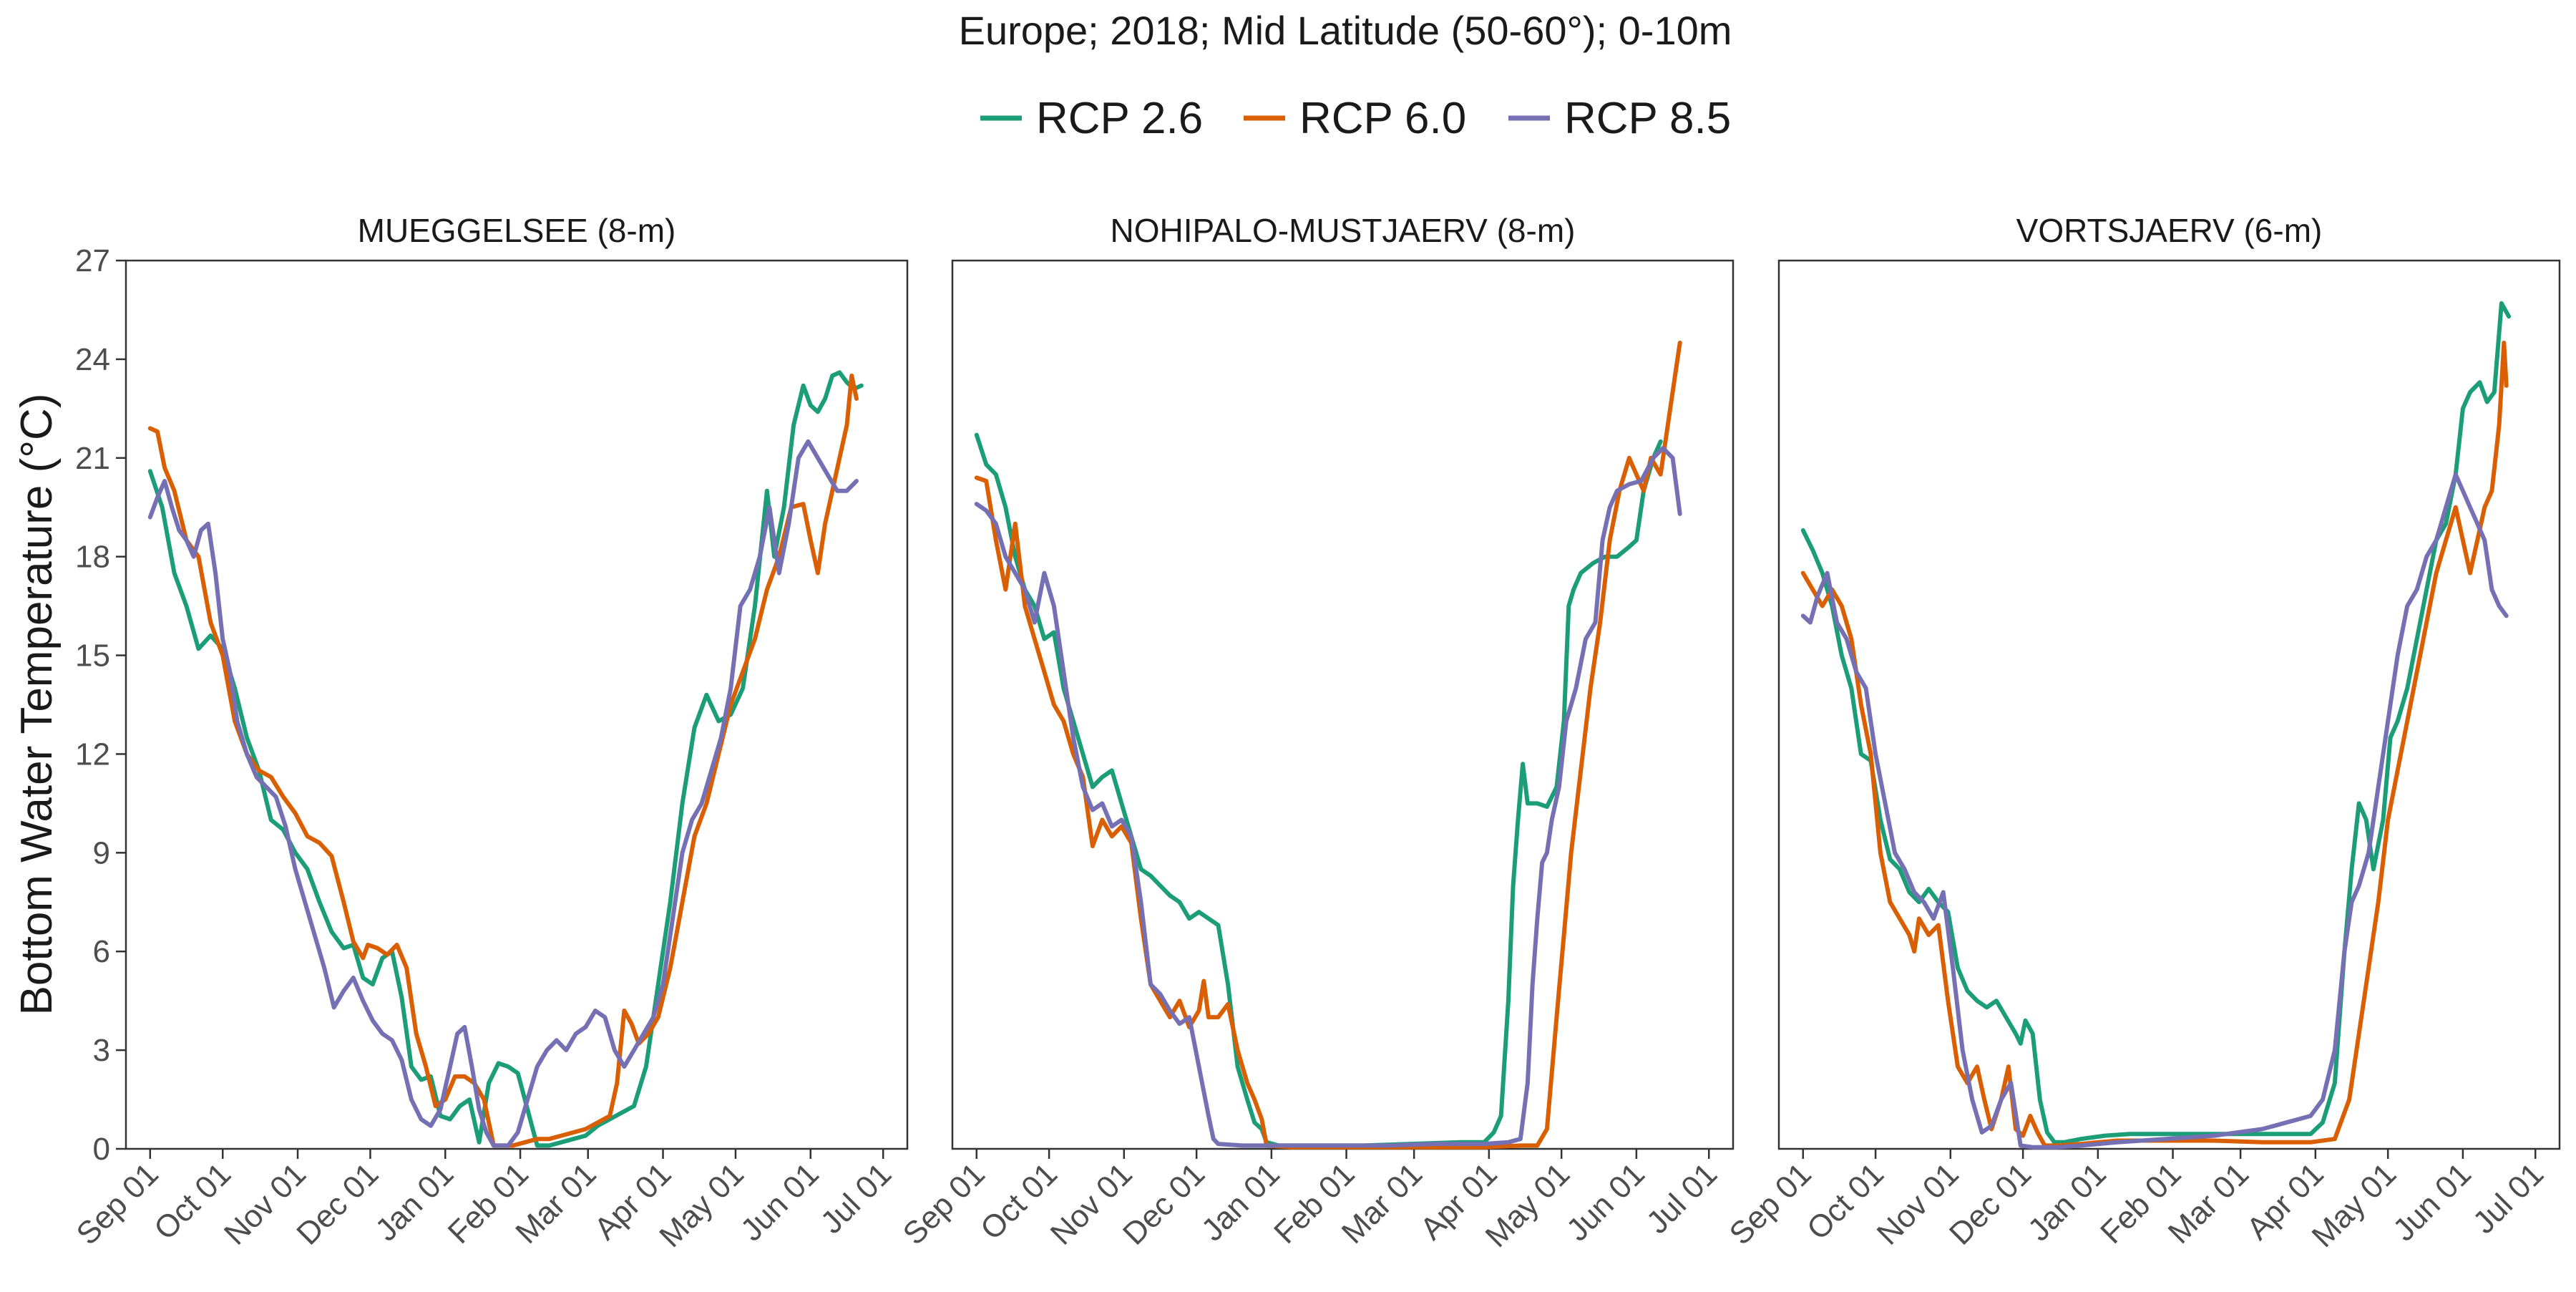 This screenshot has width=2576, height=1292. What do you see at coordinates (37, 705) in the screenshot?
I see `y-axis-label: Bottom Water Temperature (°C)` at bounding box center [37, 705].